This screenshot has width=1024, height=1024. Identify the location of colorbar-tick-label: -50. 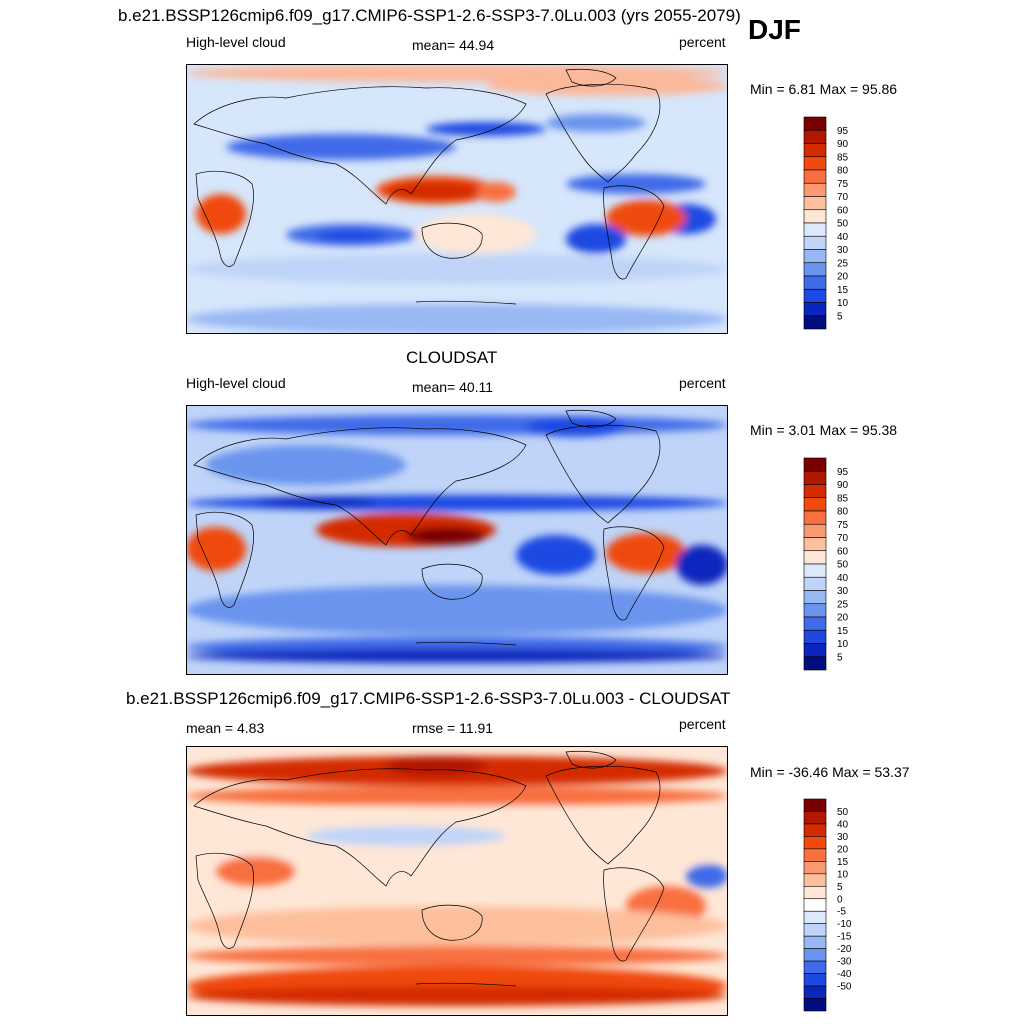
(844, 987).